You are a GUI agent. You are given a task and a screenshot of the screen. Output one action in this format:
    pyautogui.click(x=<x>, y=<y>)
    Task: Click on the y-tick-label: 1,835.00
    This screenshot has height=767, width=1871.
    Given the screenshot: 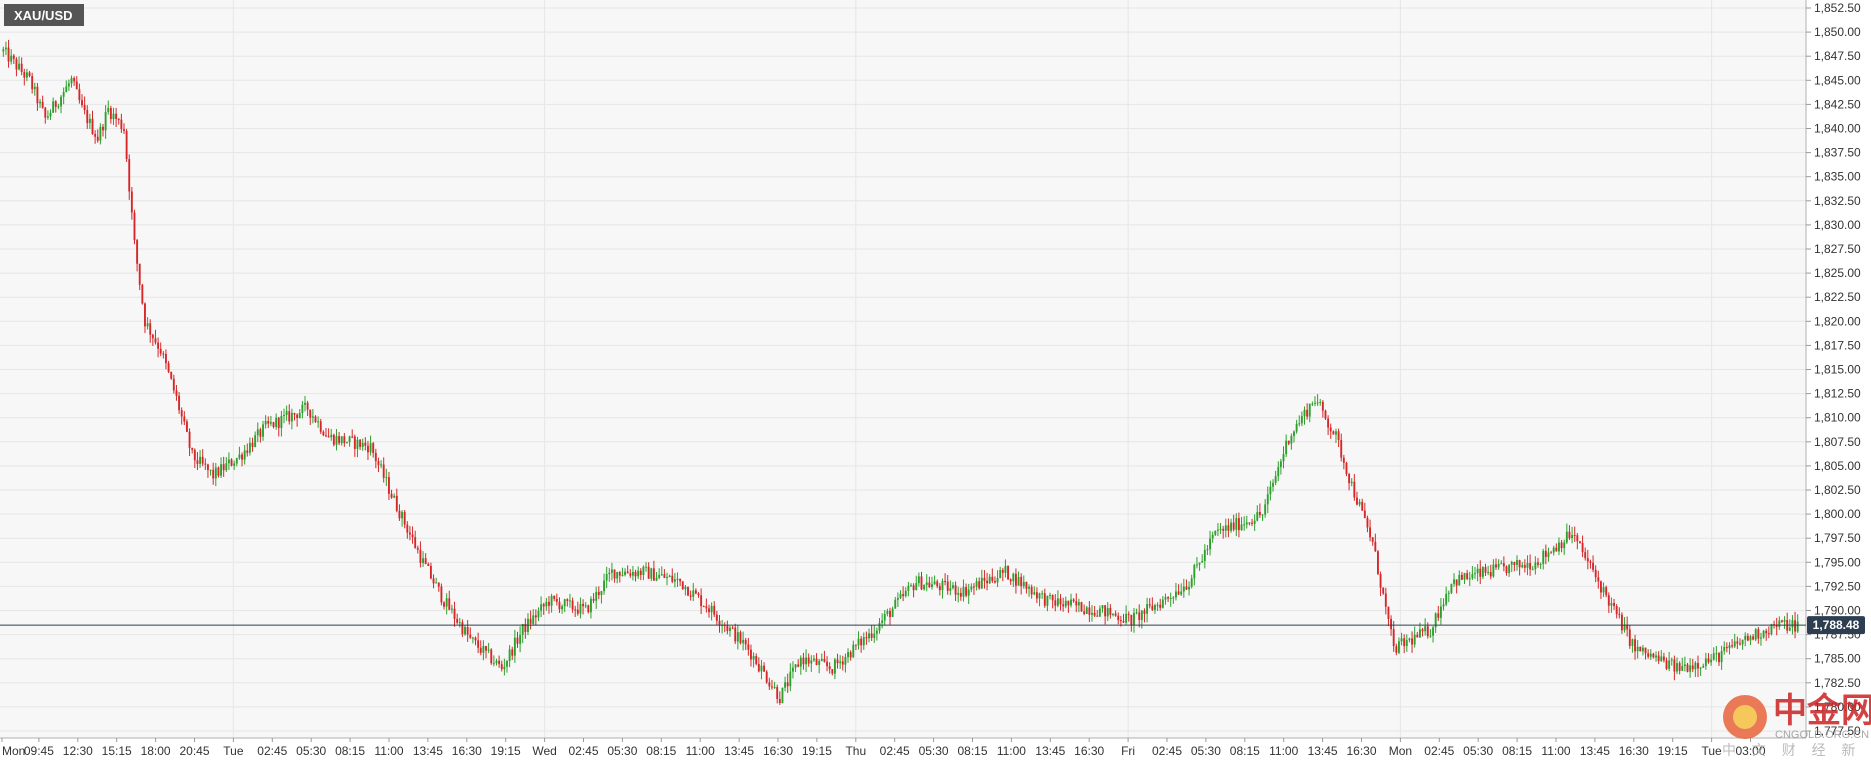 What is the action you would take?
    pyautogui.click(x=1837, y=177)
    